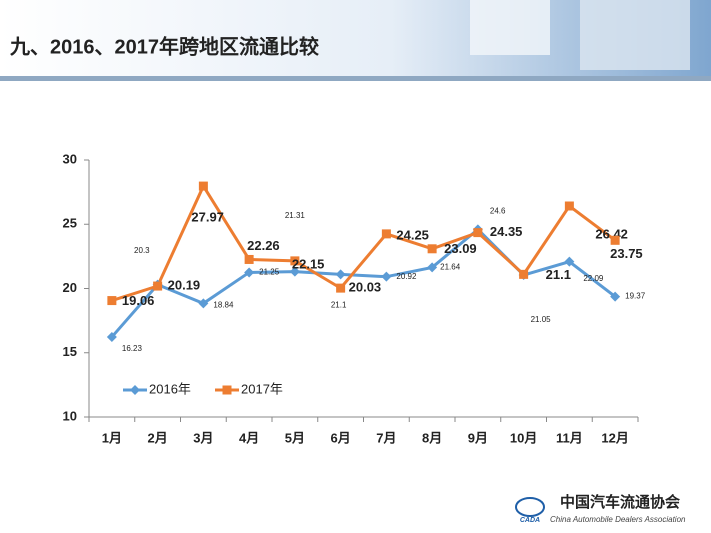  I want to click on data-label: 20.03, so click(365, 287).